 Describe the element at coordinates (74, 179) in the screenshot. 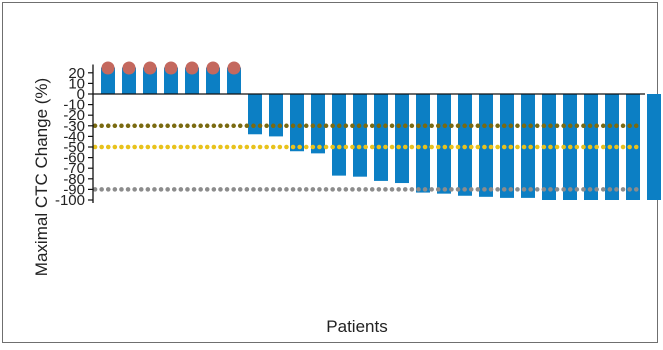

I see `y-tick-label: -80` at that location.